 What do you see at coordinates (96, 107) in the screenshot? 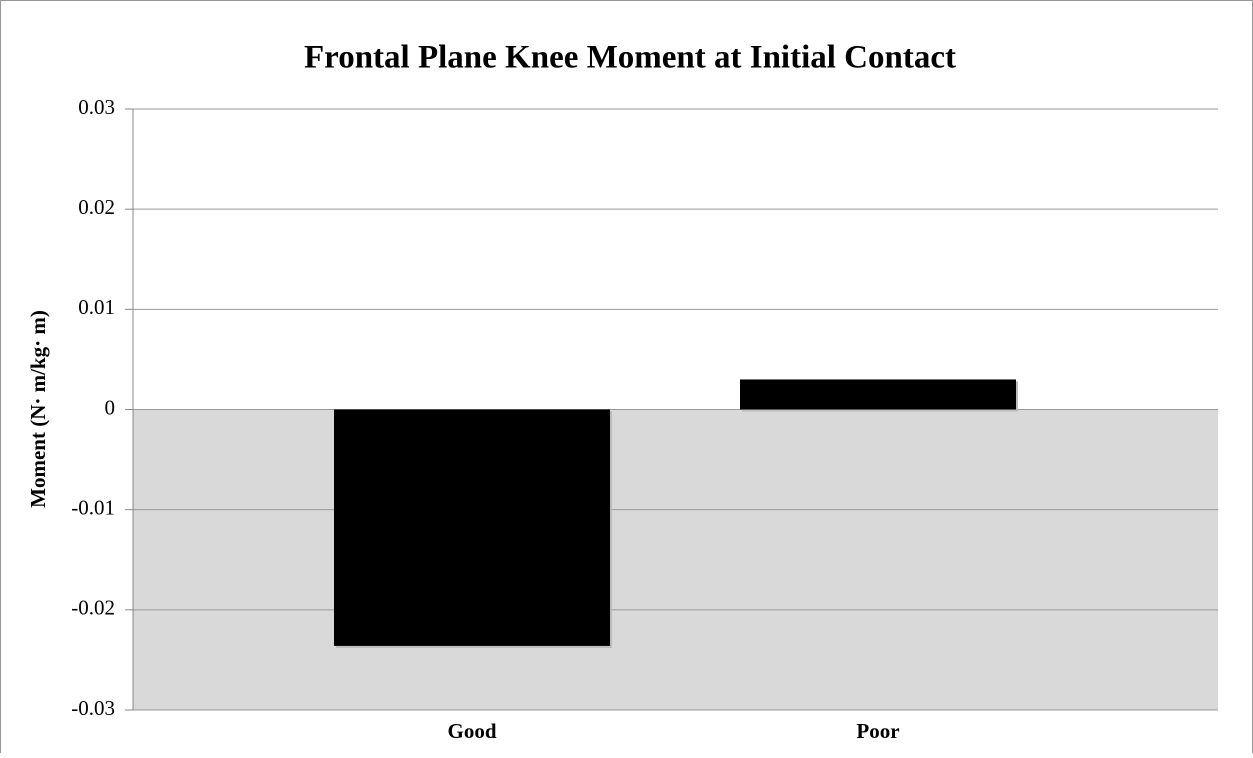
I see `y-tick-label: 0.03` at bounding box center [96, 107].